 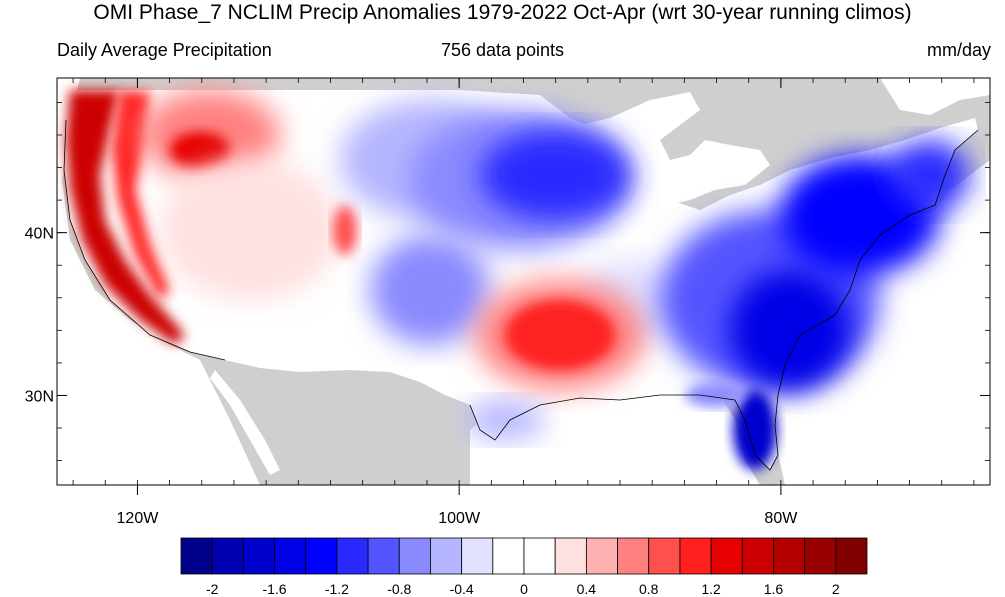 I want to click on subtitle-left: Daily Average Precipitation, so click(x=164, y=50).